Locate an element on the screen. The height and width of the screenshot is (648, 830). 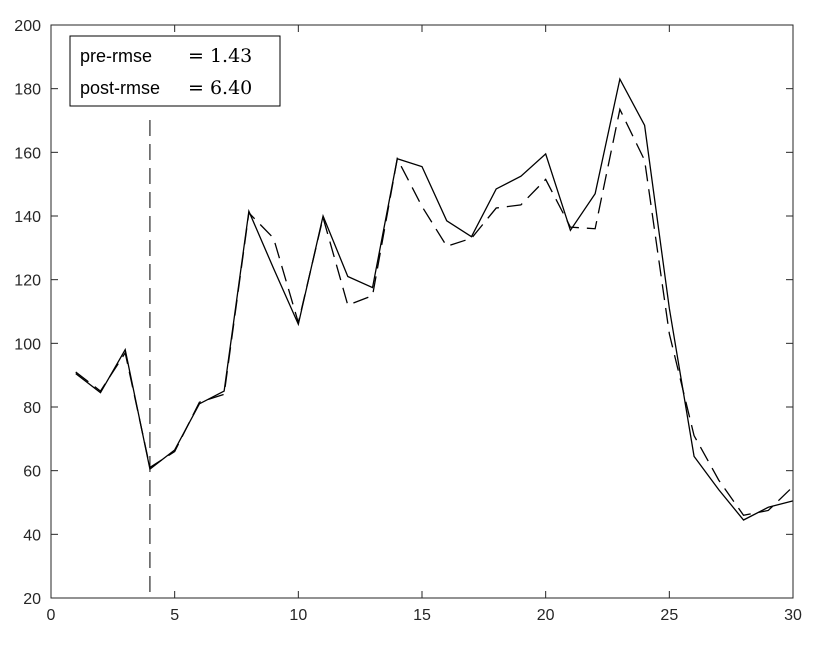
y-tick-label: 80 is located at coordinates (32, 408).